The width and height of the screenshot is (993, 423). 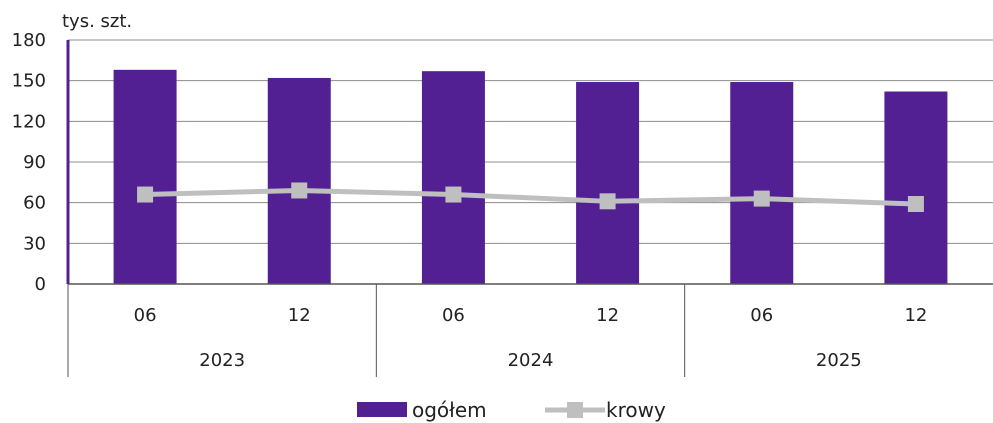 What do you see at coordinates (839, 360) in the screenshot?
I see `x-group-label: 2025` at bounding box center [839, 360].